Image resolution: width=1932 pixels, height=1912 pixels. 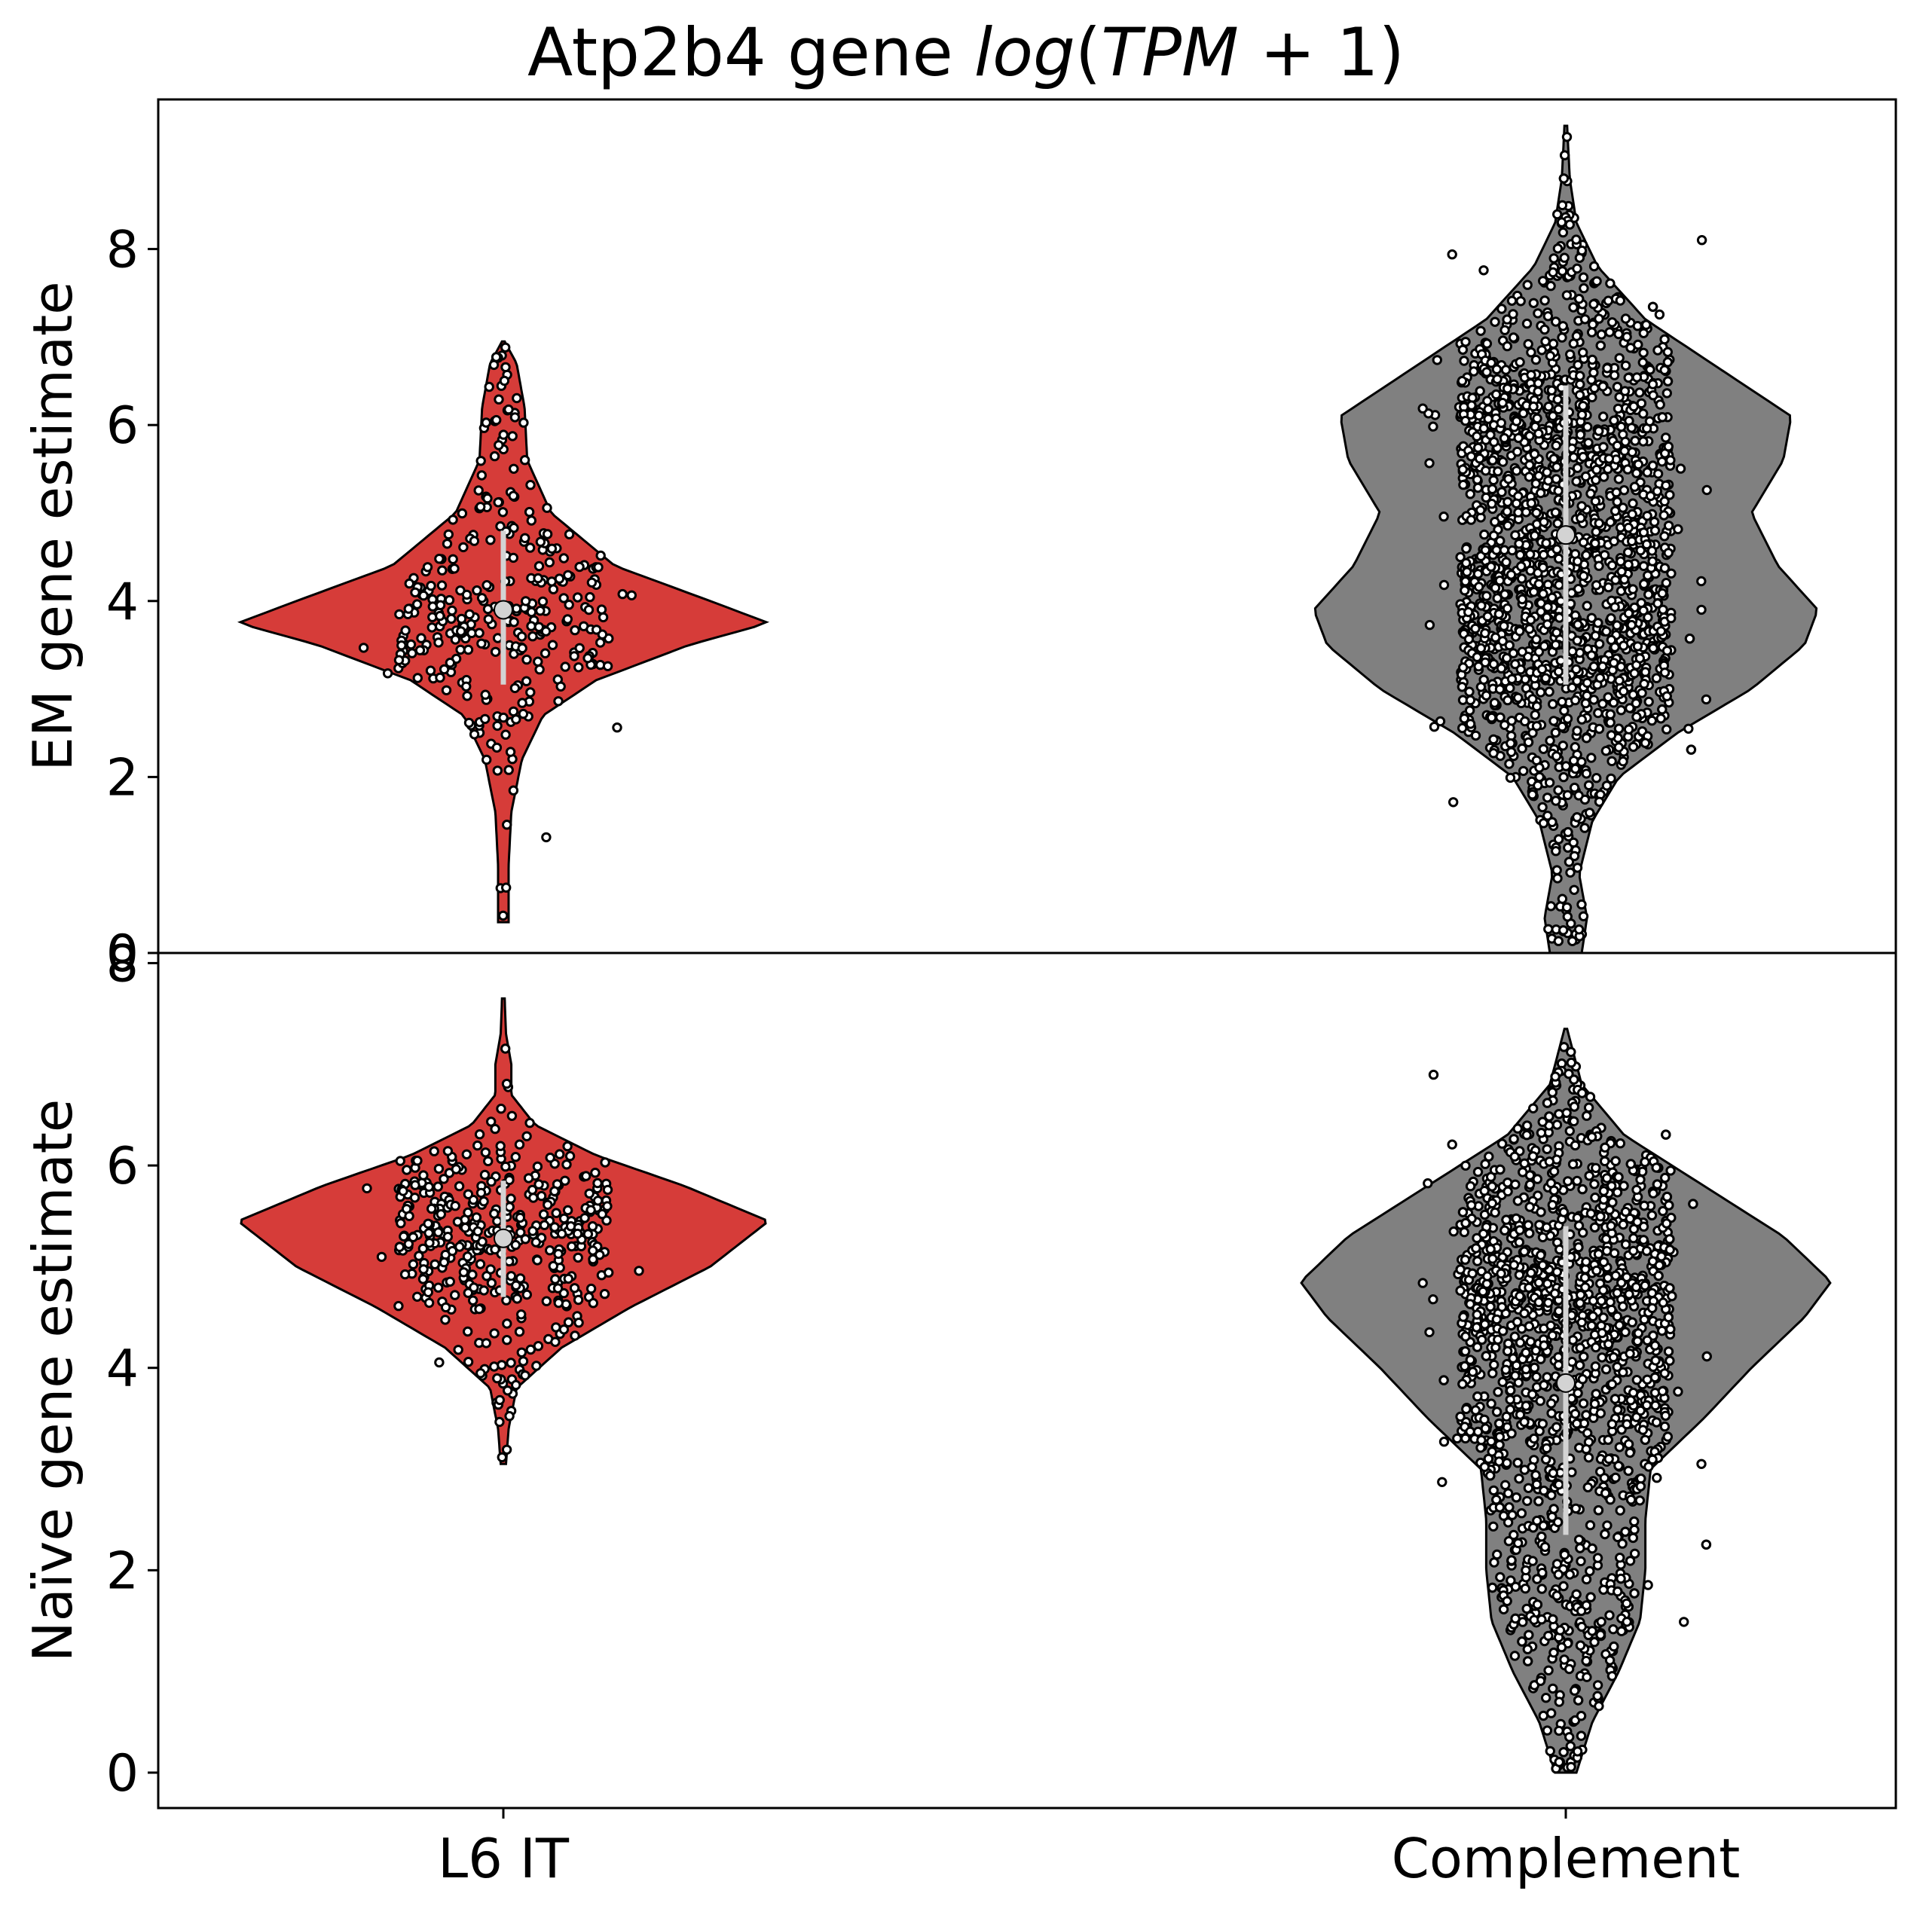 I want to click on y-tick-label-em: 6, so click(x=122, y=426).